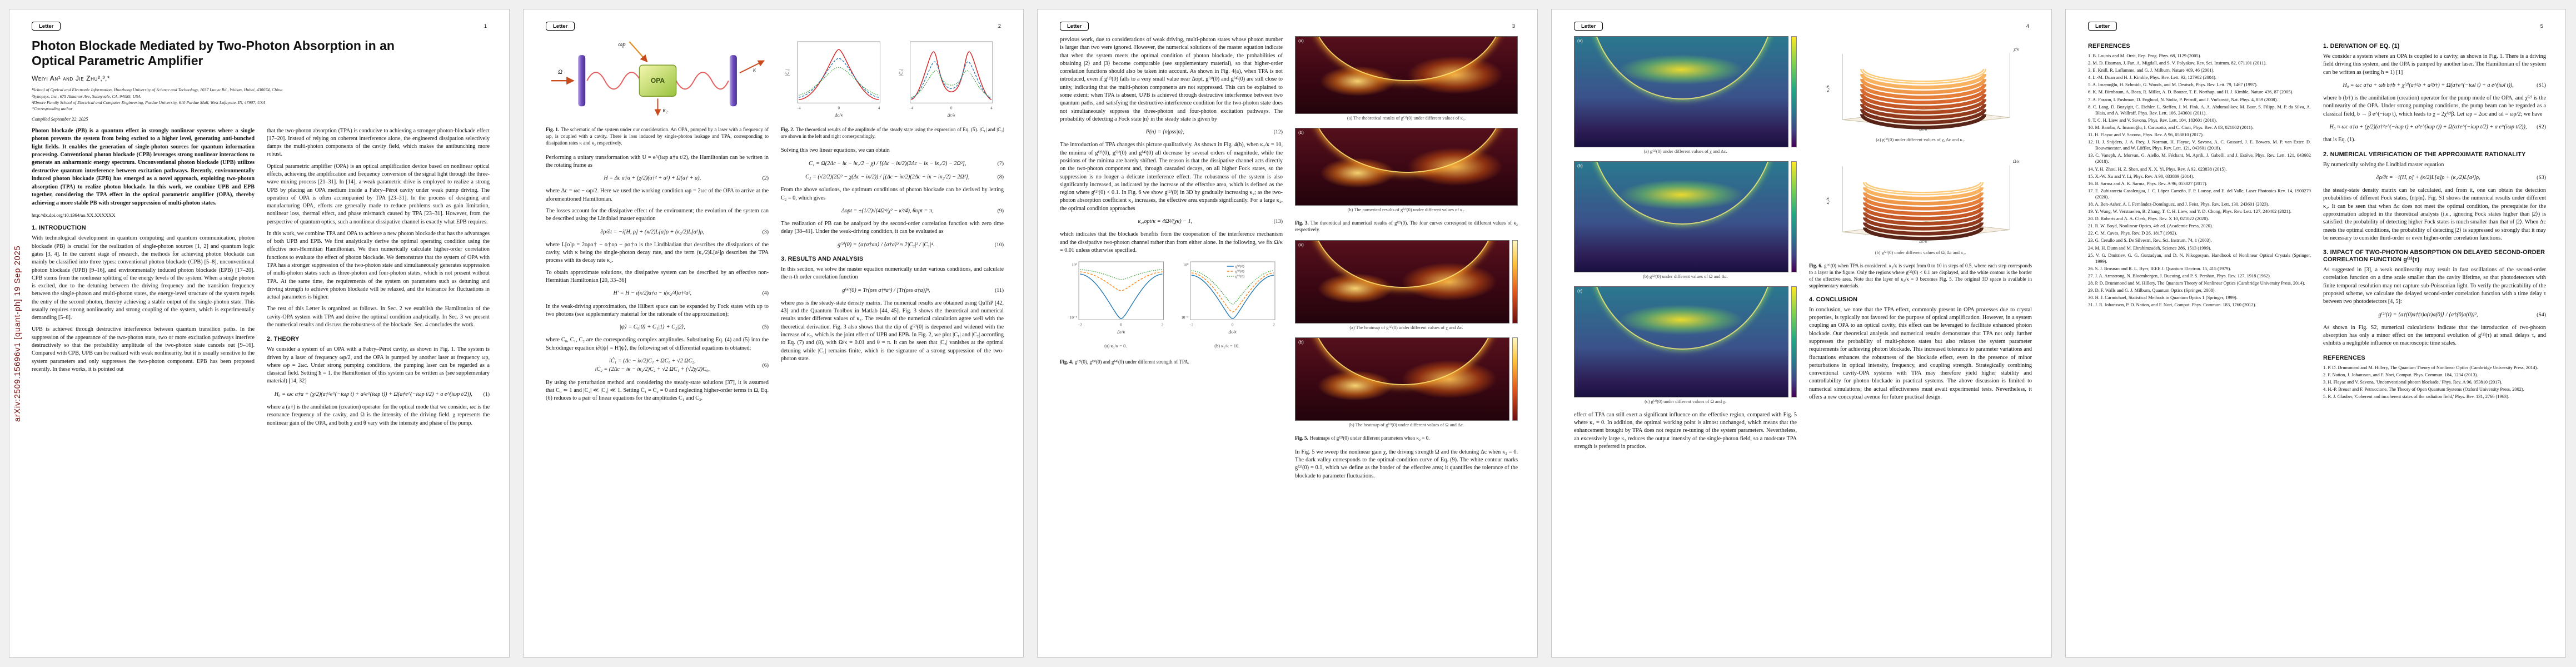 Image resolution: width=2576 pixels, height=667 pixels. I want to click on equation: H′ = H − i(κ/2)a†a − i(κ₂/4)a†²a², (4), so click(691, 293).